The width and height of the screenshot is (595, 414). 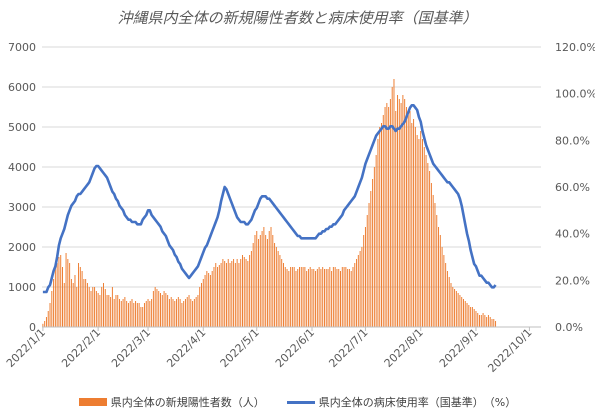 I want to click on y-right-tick-label: 80.0%, so click(x=572, y=140).